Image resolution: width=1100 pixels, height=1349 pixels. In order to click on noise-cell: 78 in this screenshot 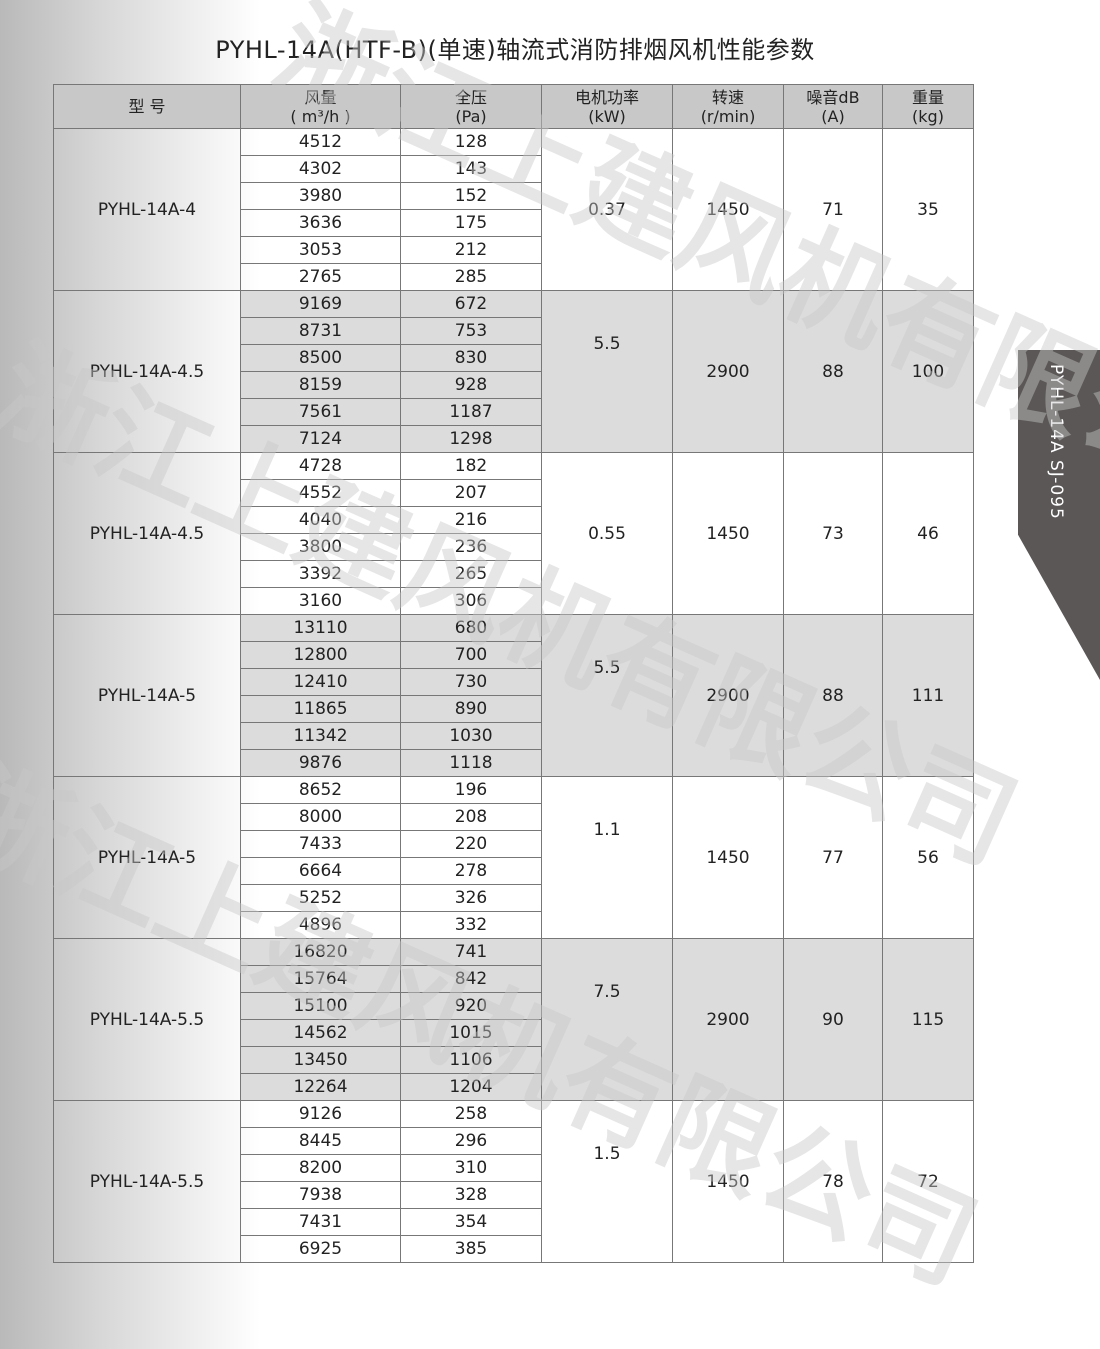, I will do `click(833, 1181)`.